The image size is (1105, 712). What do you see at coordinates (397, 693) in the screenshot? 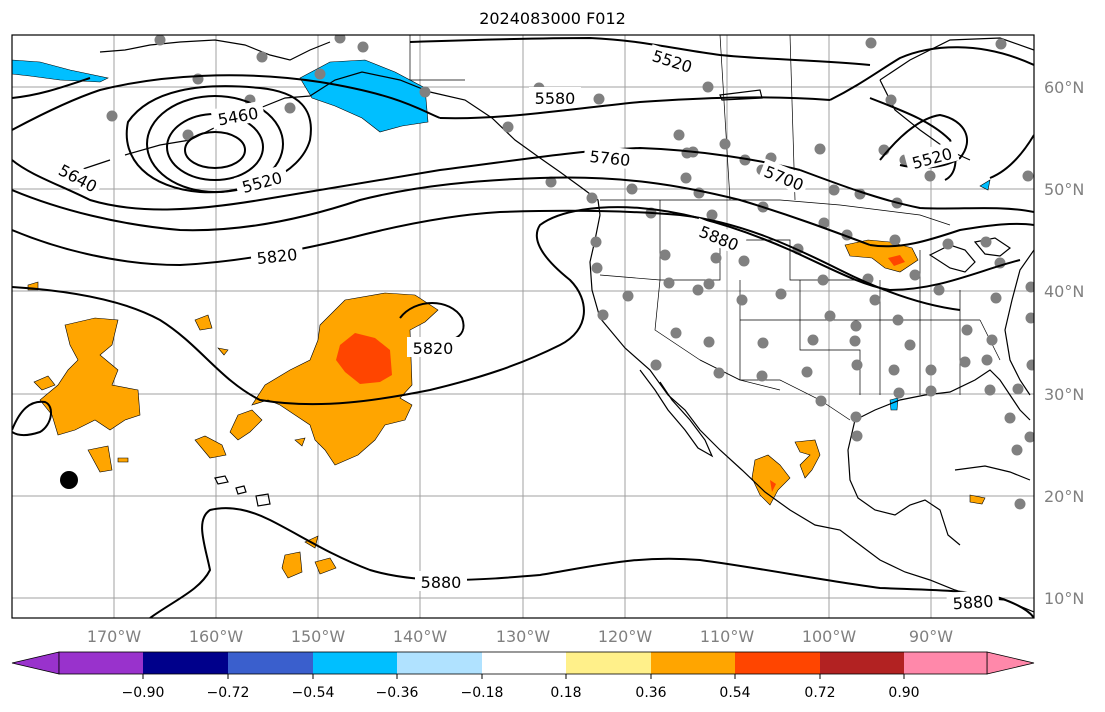
I see `colorbar-tick-label: −0.36` at bounding box center [397, 693].